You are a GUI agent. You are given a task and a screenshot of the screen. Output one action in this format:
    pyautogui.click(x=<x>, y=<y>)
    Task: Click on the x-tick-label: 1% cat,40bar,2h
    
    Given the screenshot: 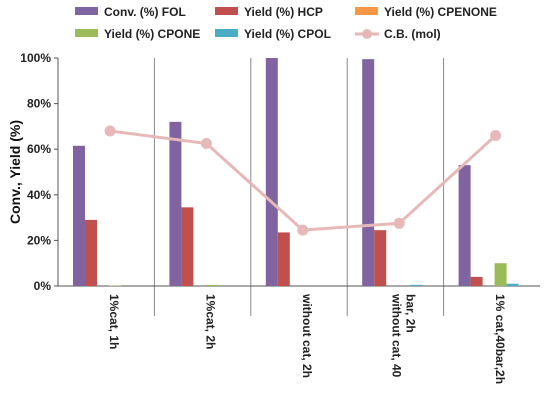 What is the action you would take?
    pyautogui.click(x=500, y=339)
    